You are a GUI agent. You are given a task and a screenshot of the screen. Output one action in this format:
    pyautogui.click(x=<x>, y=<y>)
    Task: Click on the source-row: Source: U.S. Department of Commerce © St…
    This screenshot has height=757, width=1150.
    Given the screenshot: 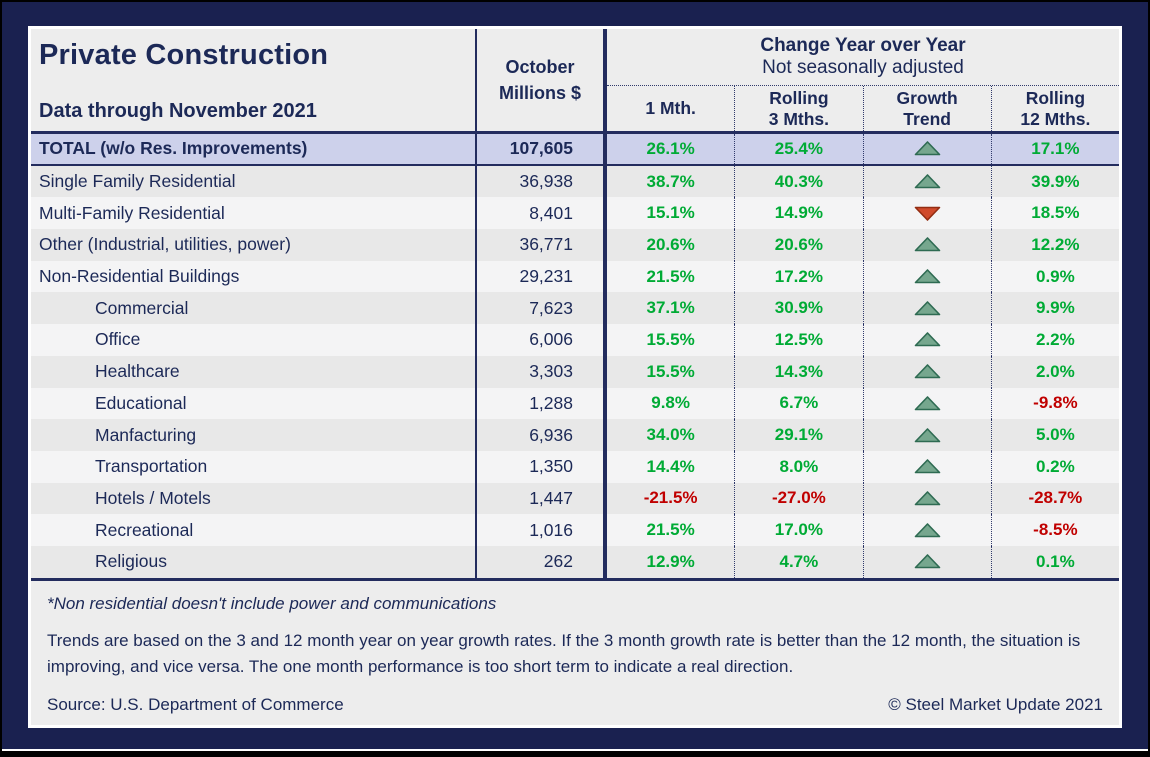 What is the action you would take?
    pyautogui.click(x=575, y=705)
    